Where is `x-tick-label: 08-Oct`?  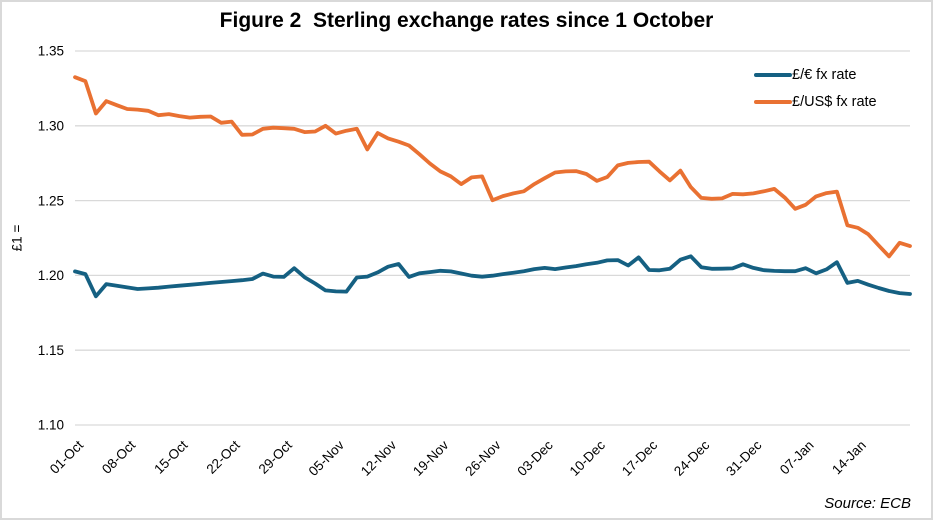 x-tick-label: 08-Oct is located at coordinates (118, 456).